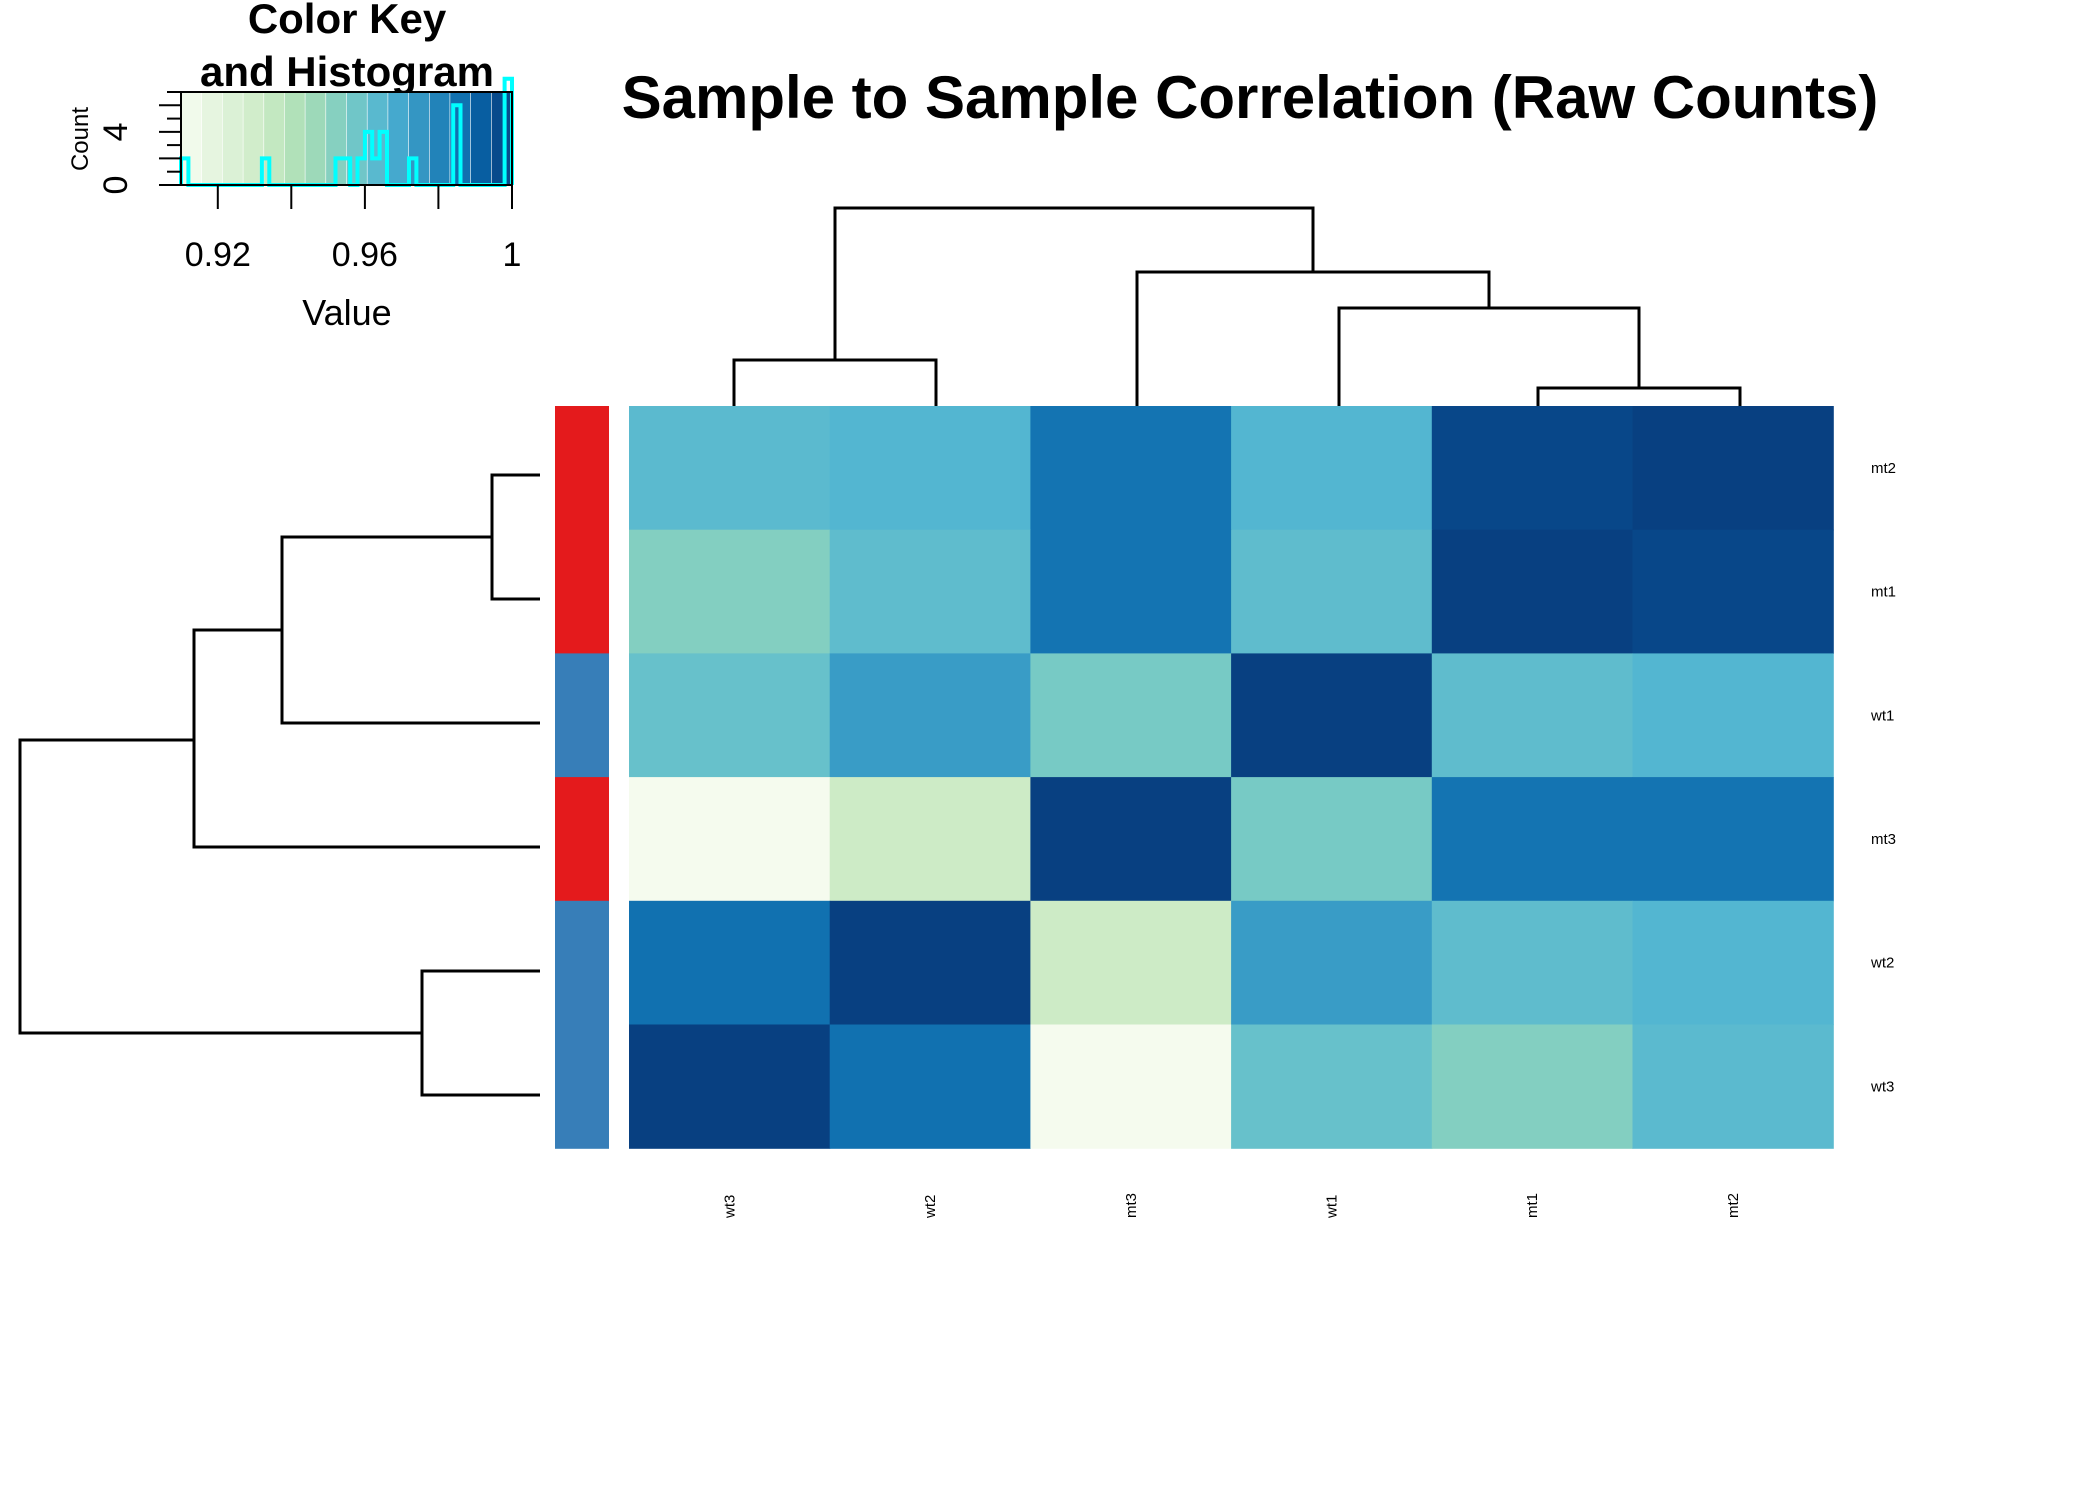  Describe the element at coordinates (220, 886) in the screenshot. I see `row-dendro-root` at that location.